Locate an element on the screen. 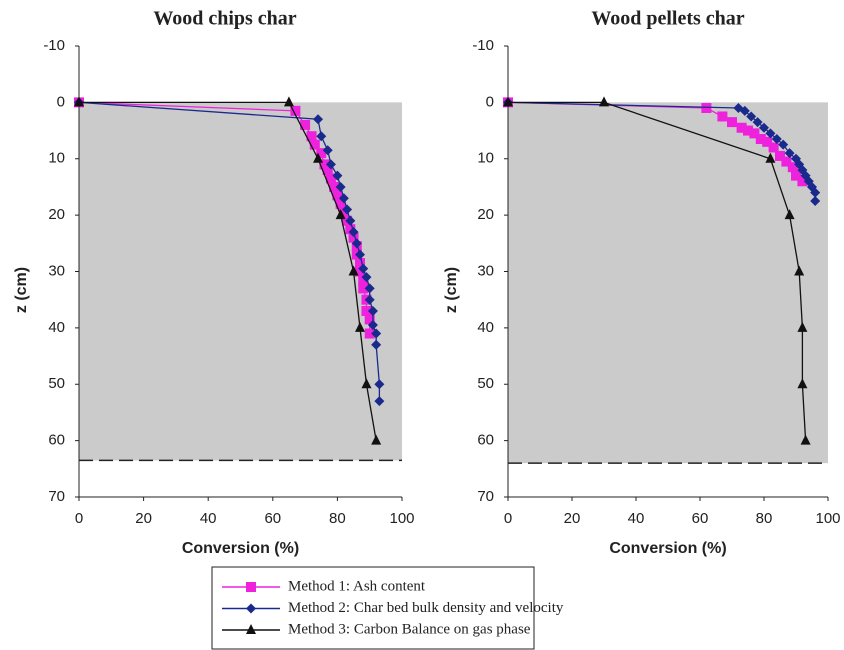 Image resolution: width=844 pixels, height=650 pixels. legend-label: Method 3: Carbon Balance on gas phase is located at coordinates (409, 629).